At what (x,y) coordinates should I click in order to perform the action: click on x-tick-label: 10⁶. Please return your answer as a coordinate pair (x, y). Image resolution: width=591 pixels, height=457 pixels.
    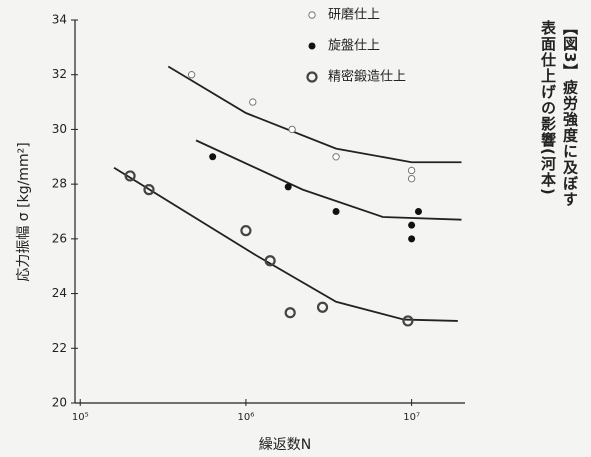
    Looking at the image, I should click on (246, 417).